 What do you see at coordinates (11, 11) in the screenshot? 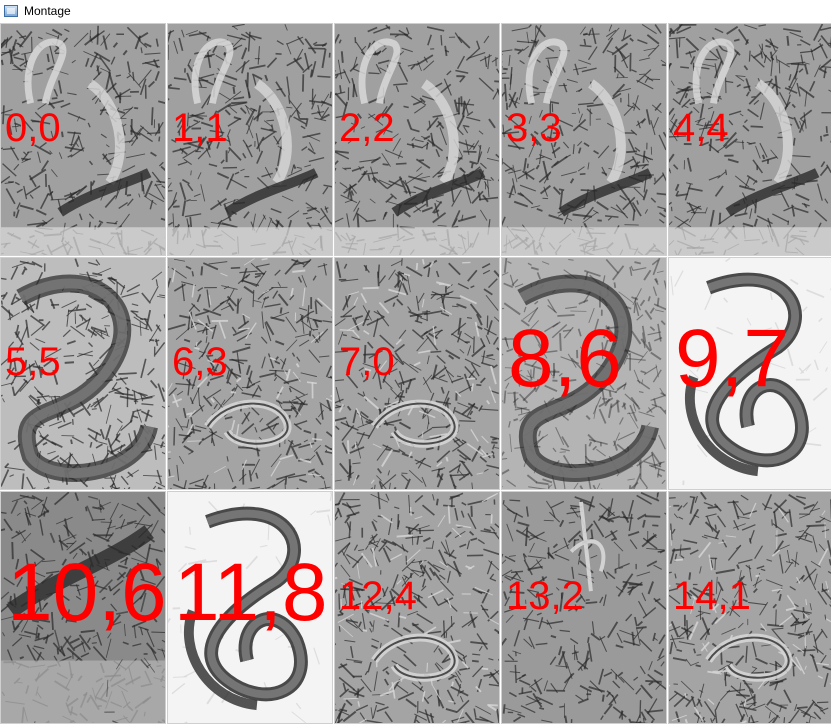
I see `app-window-icon` at bounding box center [11, 11].